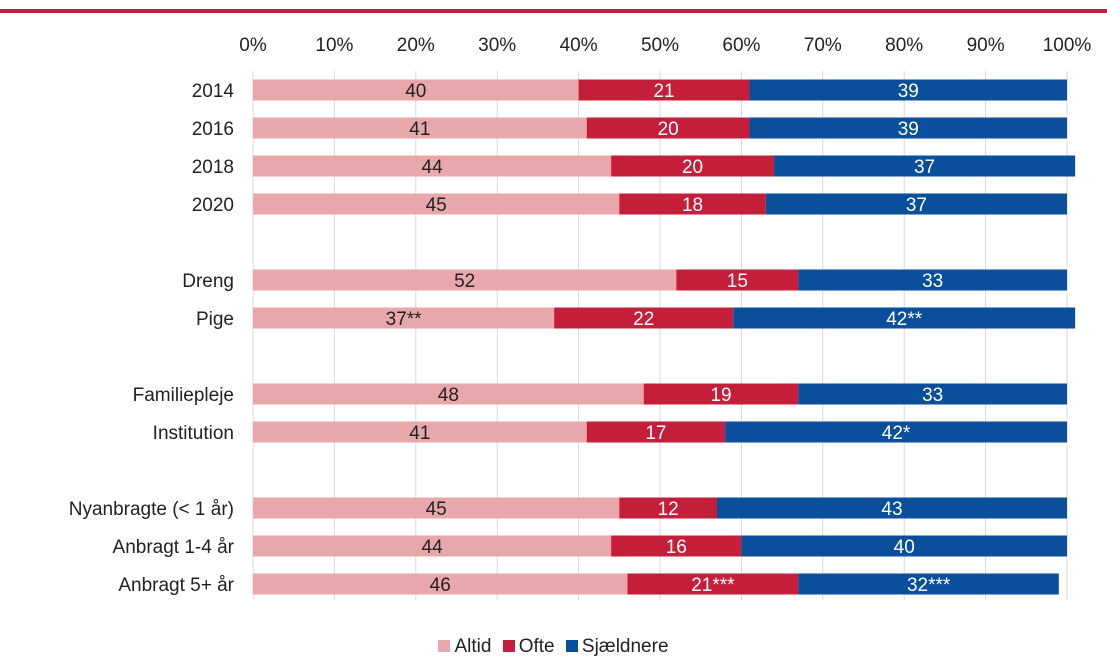 This screenshot has height=659, width=1107. I want to click on data-label-sjældnere: 32***, so click(929, 585).